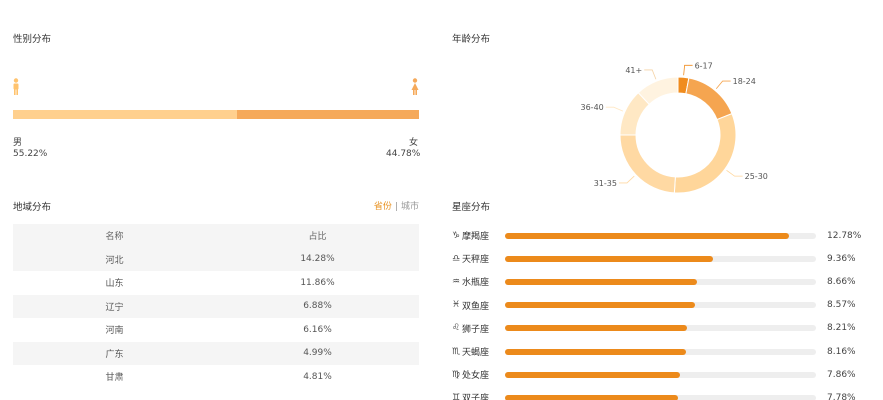  I want to click on male-percentage: 55.22%, so click(30, 154).